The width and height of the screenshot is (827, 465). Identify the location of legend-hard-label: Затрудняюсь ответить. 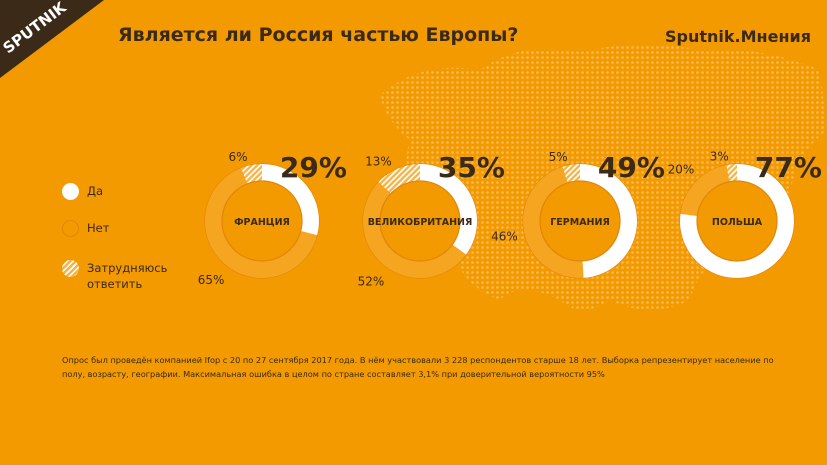
(127, 276).